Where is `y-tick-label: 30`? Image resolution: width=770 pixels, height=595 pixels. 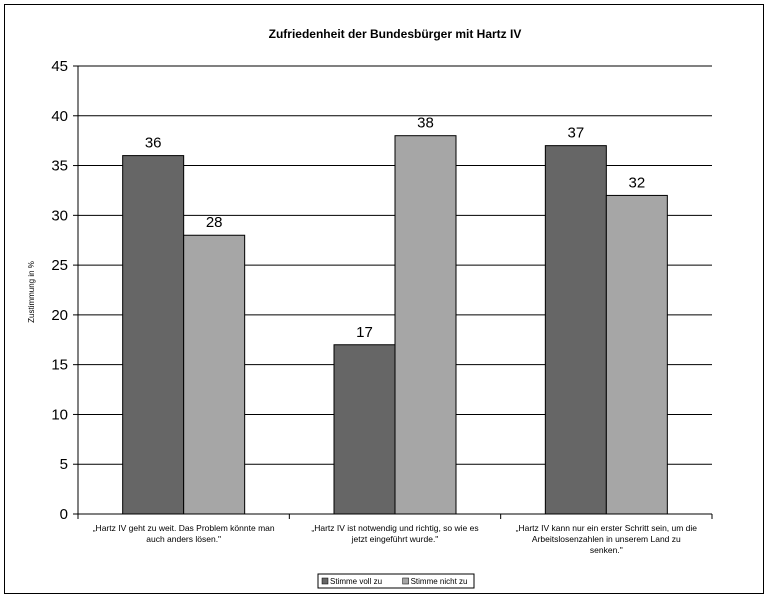 y-tick-label: 30 is located at coordinates (59, 215).